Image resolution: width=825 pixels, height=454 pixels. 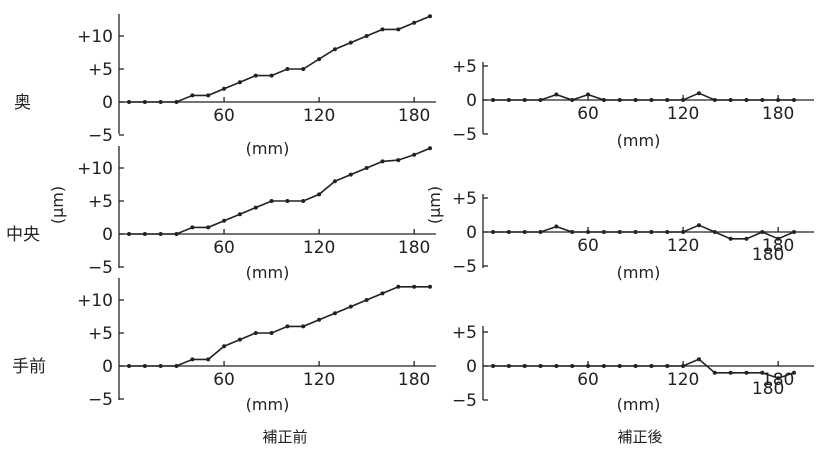 What do you see at coordinates (29, 367) in the screenshot?
I see `row-label-front: 手前` at bounding box center [29, 367].